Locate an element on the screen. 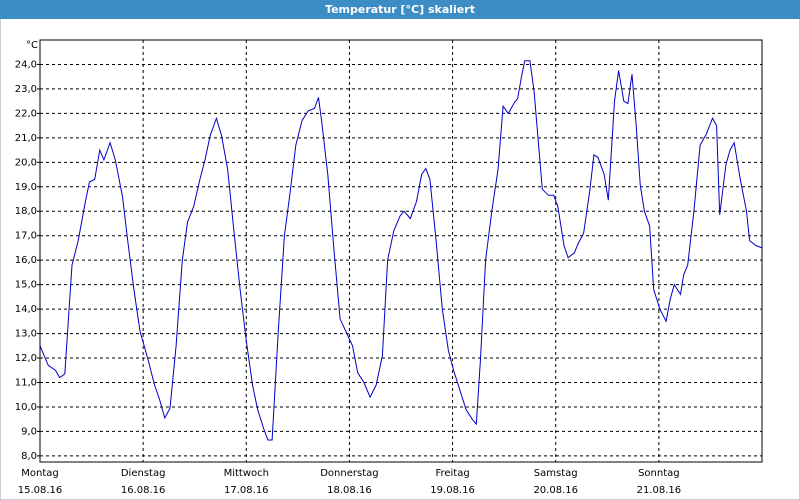 This screenshot has width=800, height=500. x-tick-label: Donnerstag is located at coordinates (349, 473).